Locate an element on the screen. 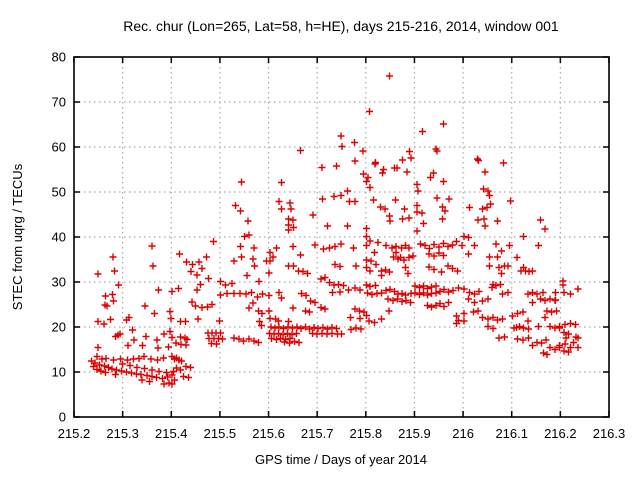 The image size is (640, 480). y-tick-label: 80 is located at coordinates (59, 57).